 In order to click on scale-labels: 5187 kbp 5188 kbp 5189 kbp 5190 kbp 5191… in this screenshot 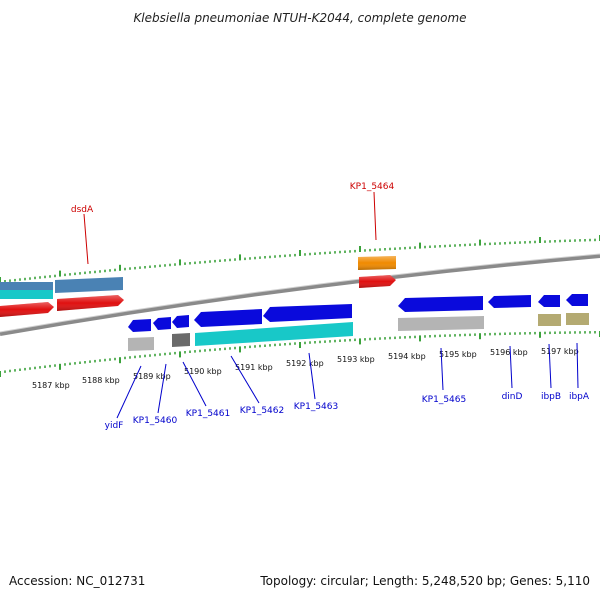, I will do `click(305, 368)`.